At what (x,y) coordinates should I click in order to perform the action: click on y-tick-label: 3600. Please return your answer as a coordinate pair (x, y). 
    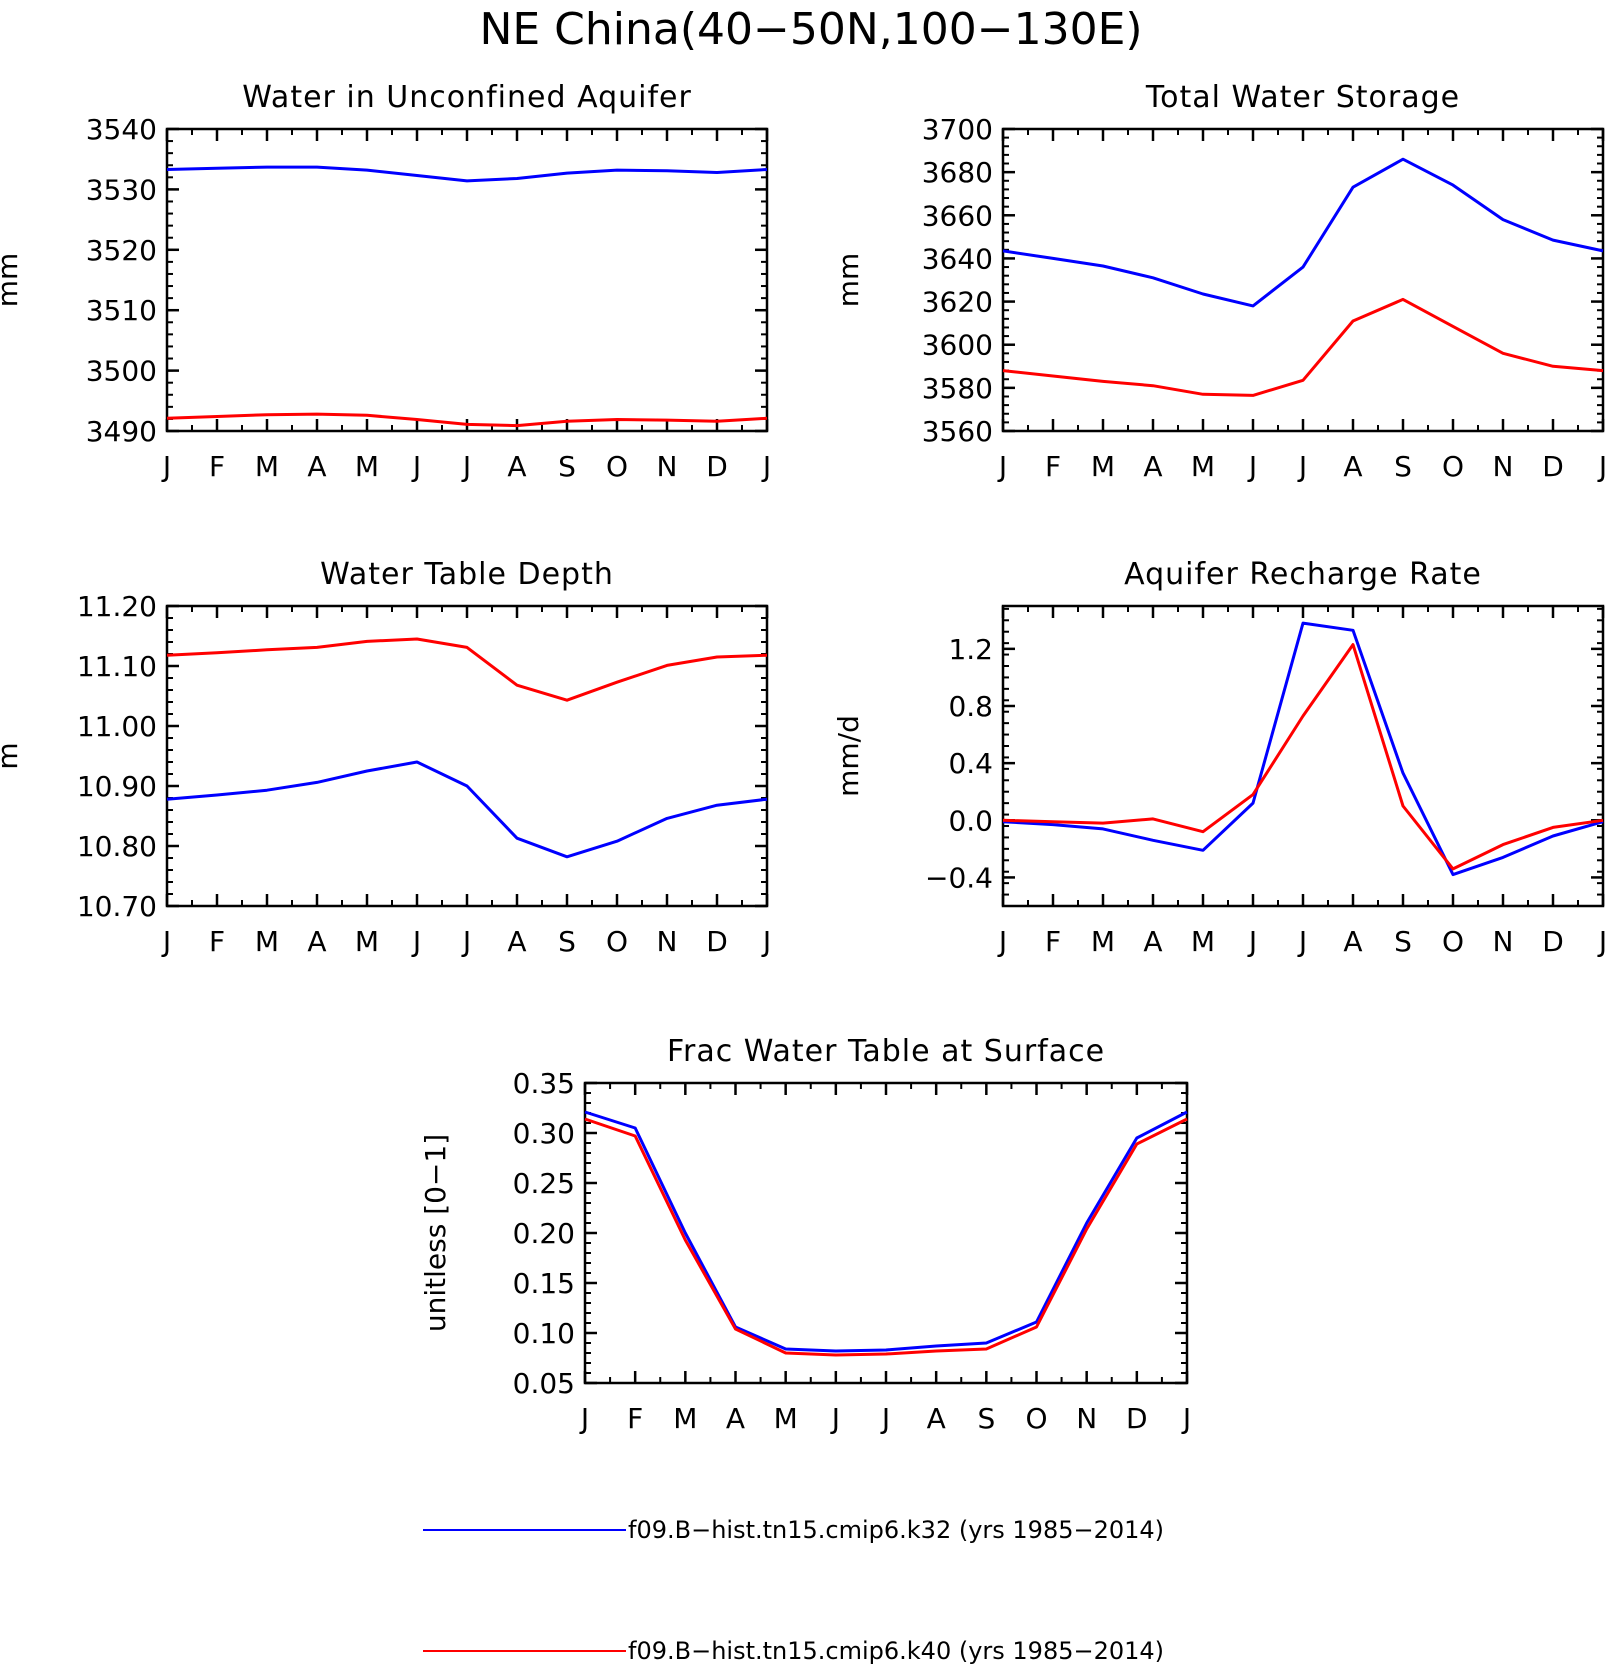
    Looking at the image, I should click on (957, 345).